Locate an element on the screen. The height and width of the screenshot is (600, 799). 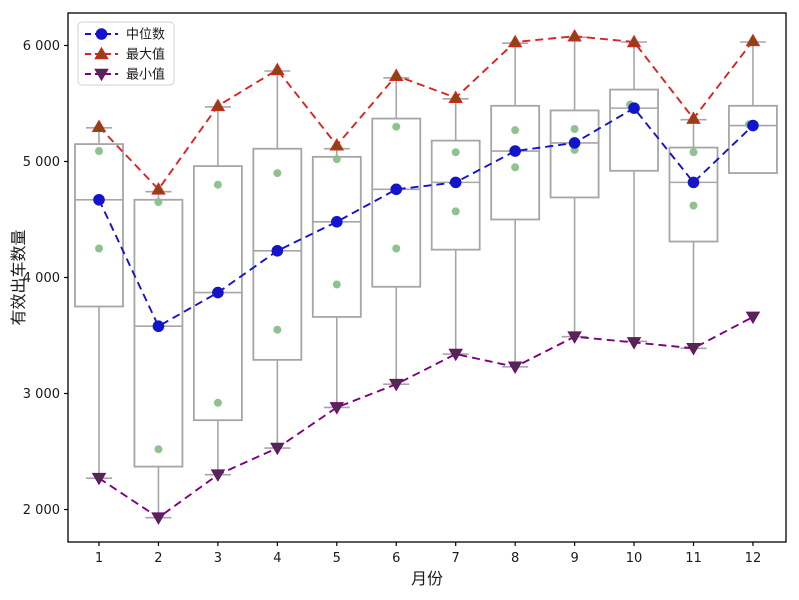
x-axis: 1 2 3 4 5 6 7 8 9 10 11 12 is located at coordinates (428, 554).